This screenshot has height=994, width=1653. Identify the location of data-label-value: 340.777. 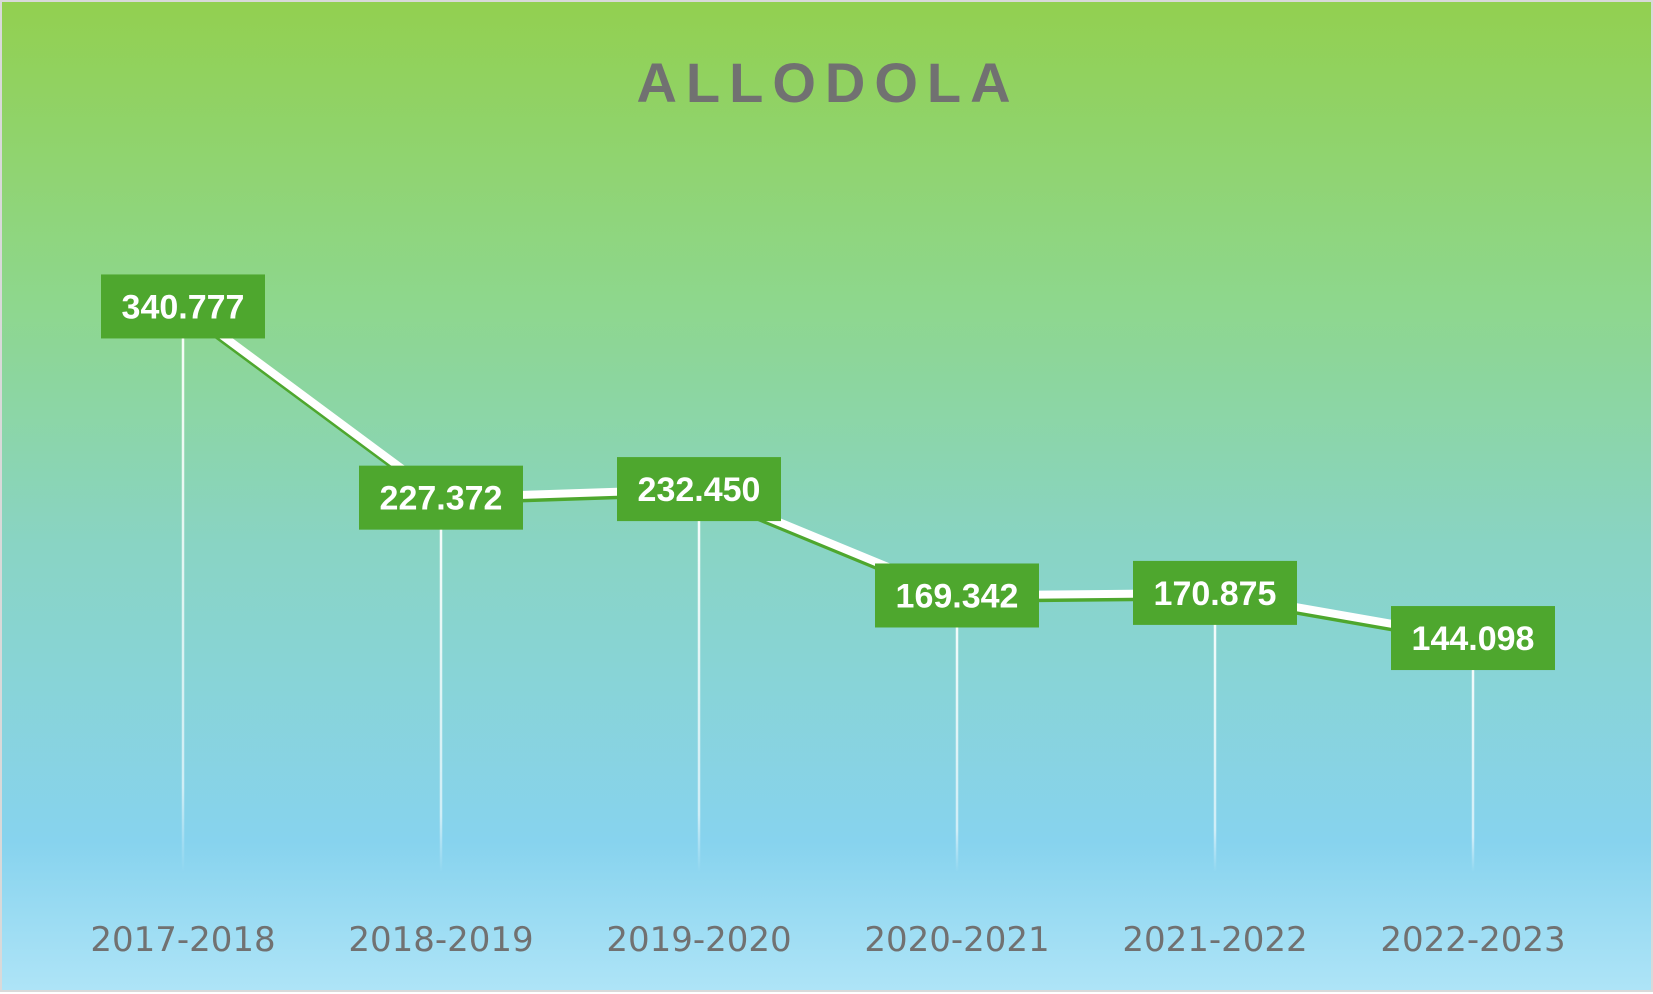
(183, 307).